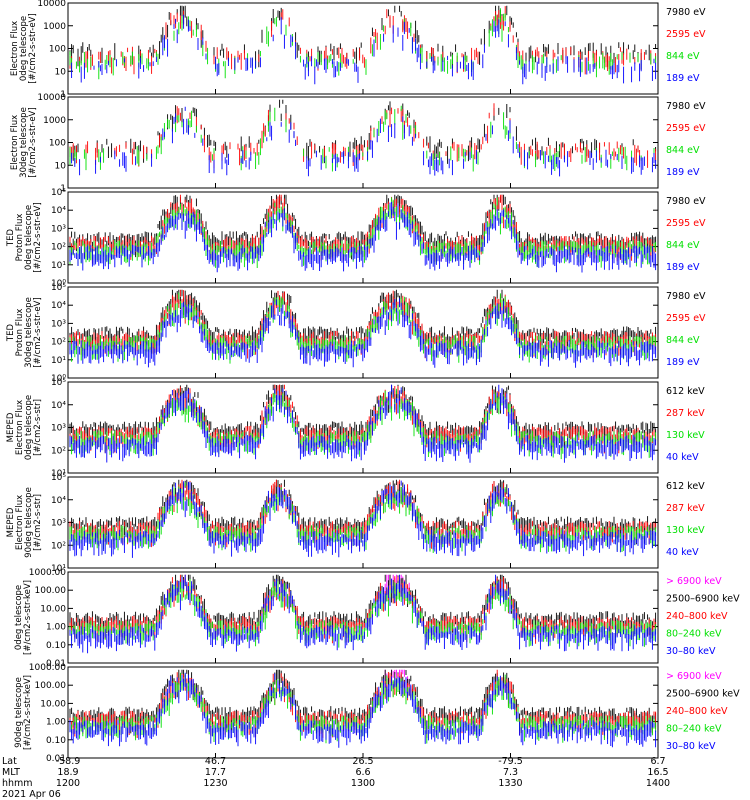 The image size is (750, 800). What do you see at coordinates (68, 761) in the screenshot?
I see `x-tick-label-lat: -58.9` at bounding box center [68, 761].